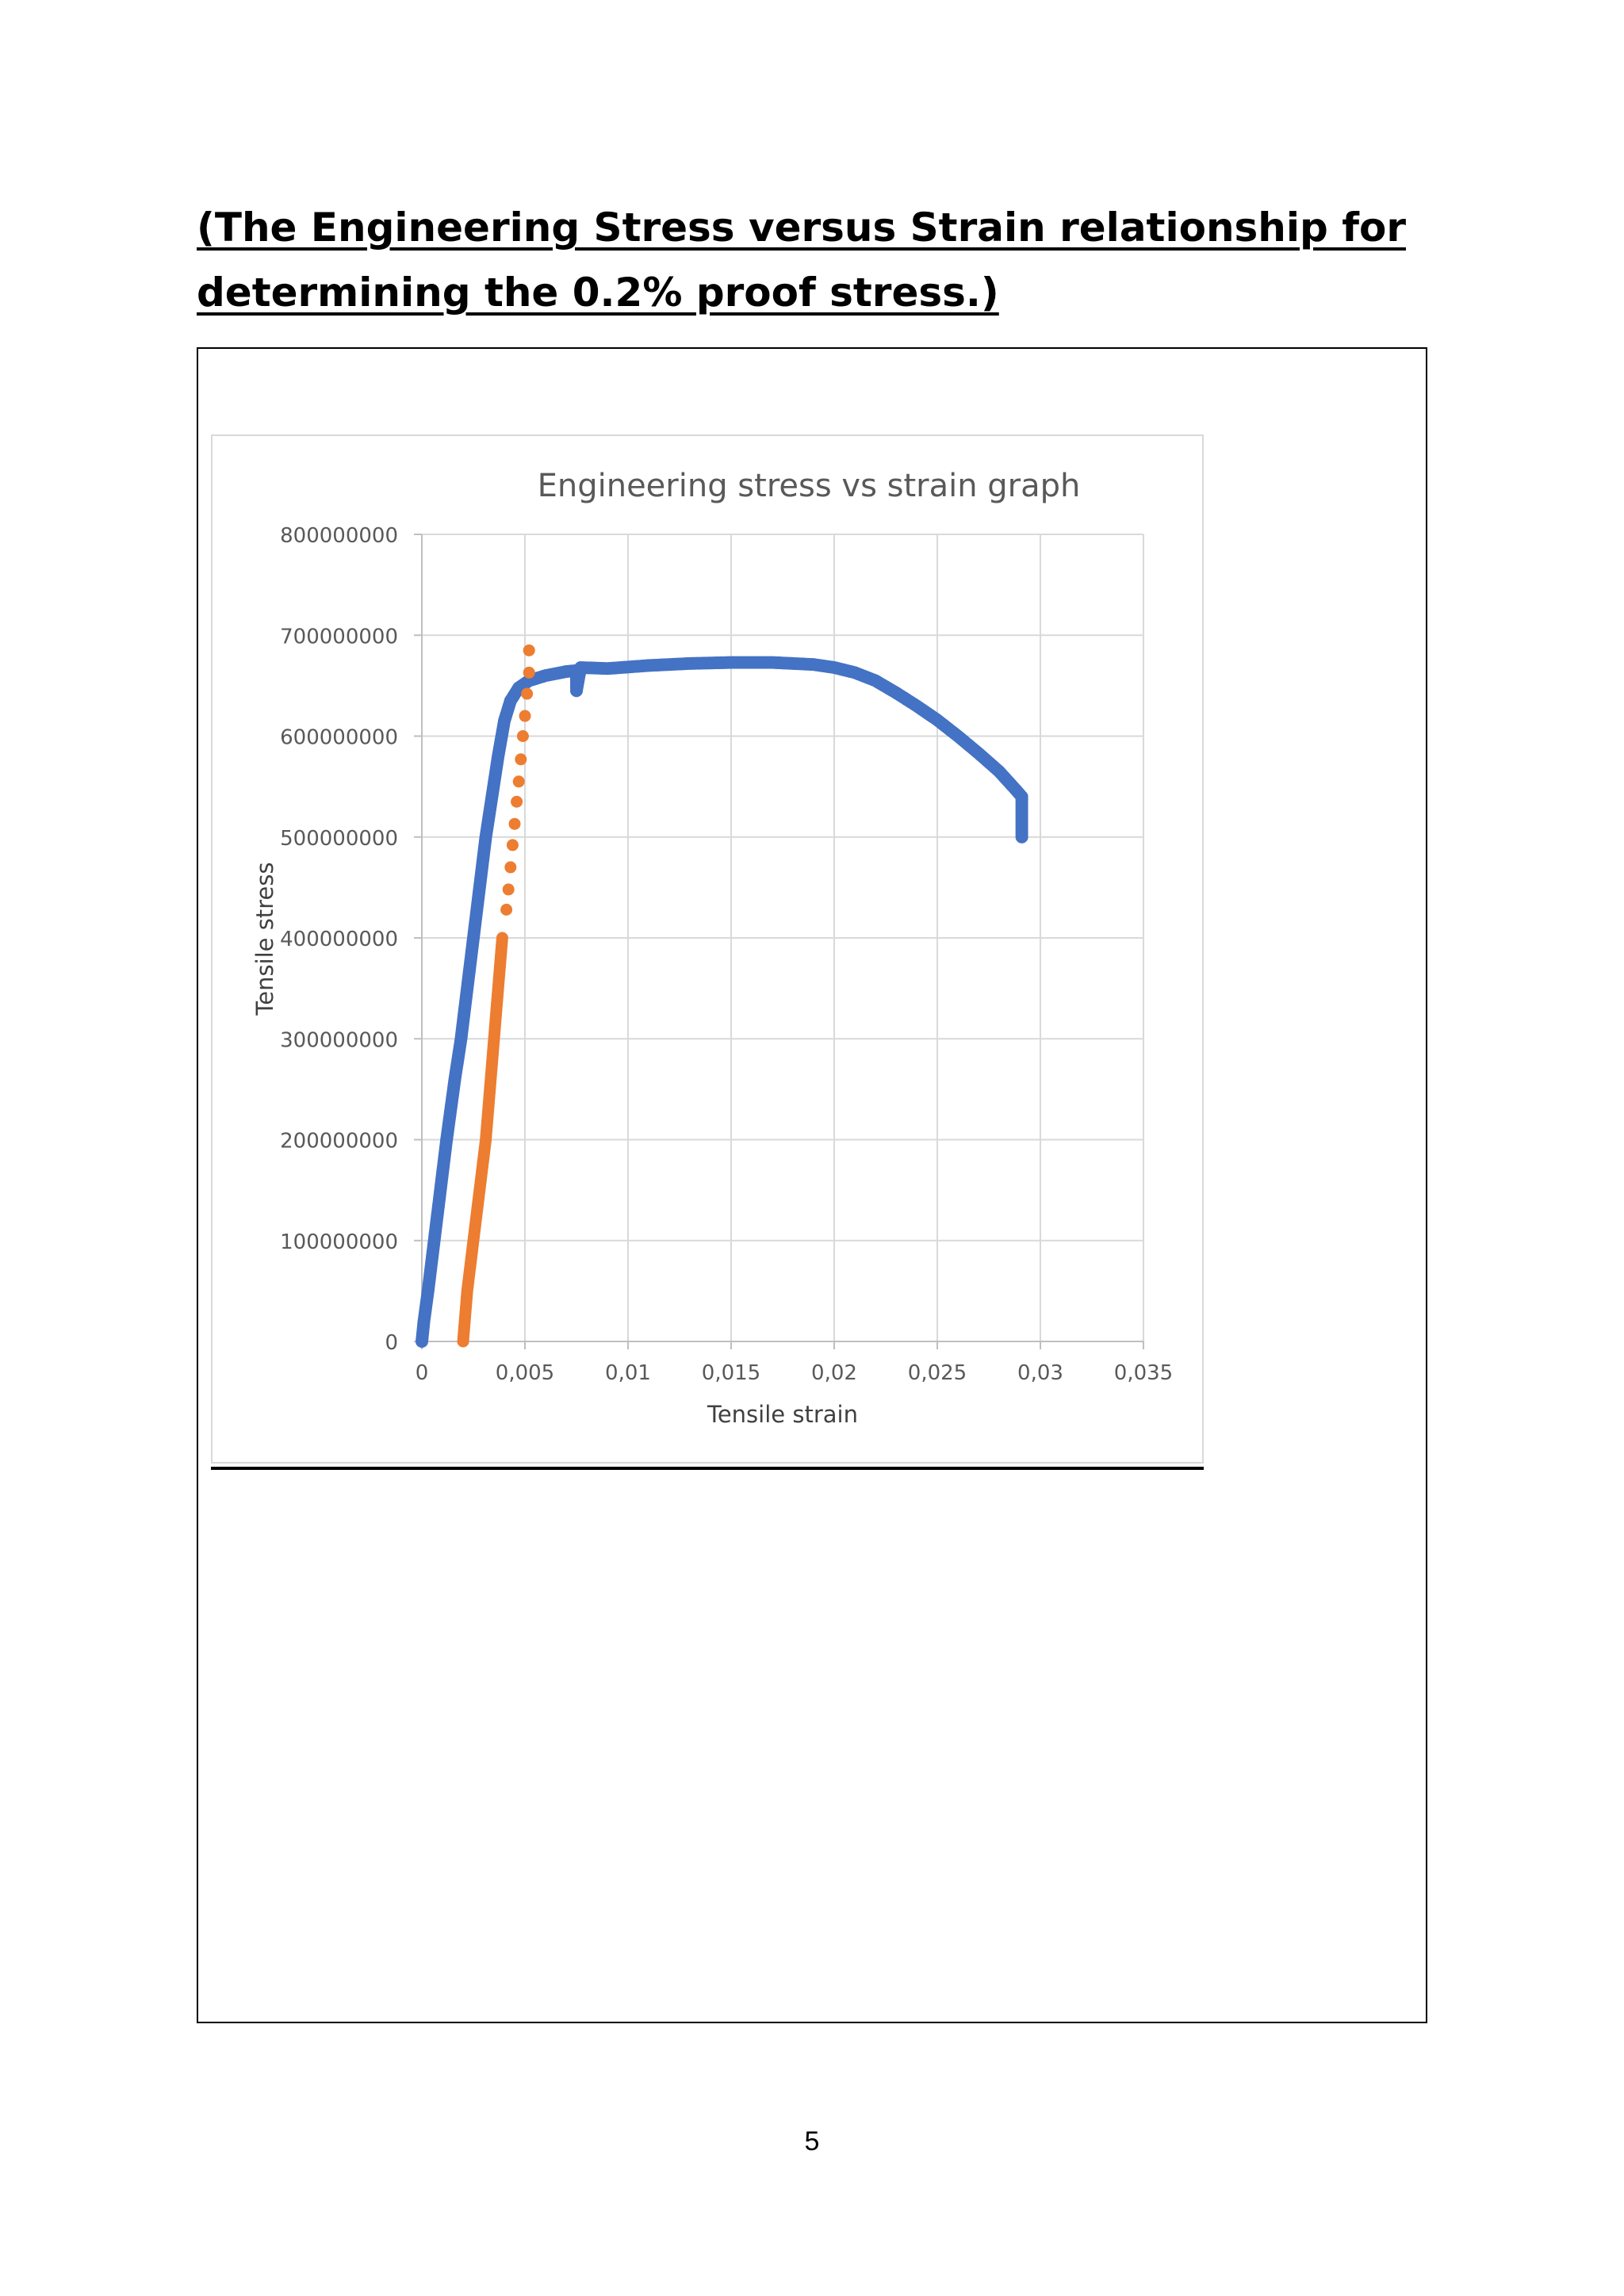 The width and height of the screenshot is (1624, 2296). Describe the element at coordinates (525, 1373) in the screenshot. I see `x-tick-label: 0,005` at that location.